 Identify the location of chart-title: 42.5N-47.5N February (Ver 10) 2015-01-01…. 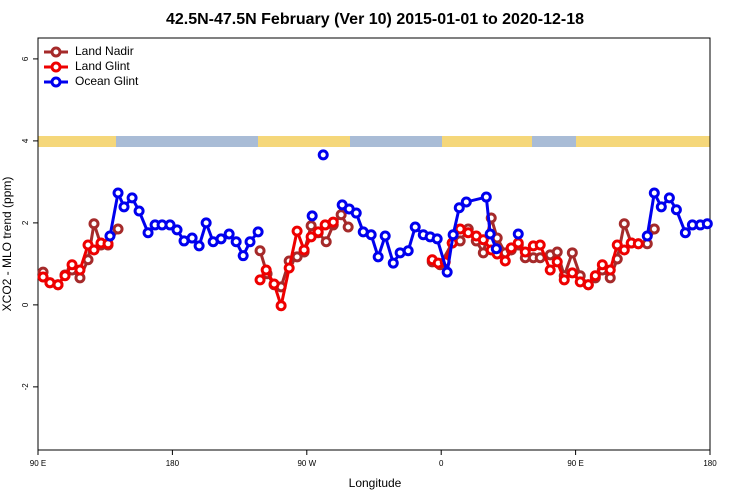
(375, 19).